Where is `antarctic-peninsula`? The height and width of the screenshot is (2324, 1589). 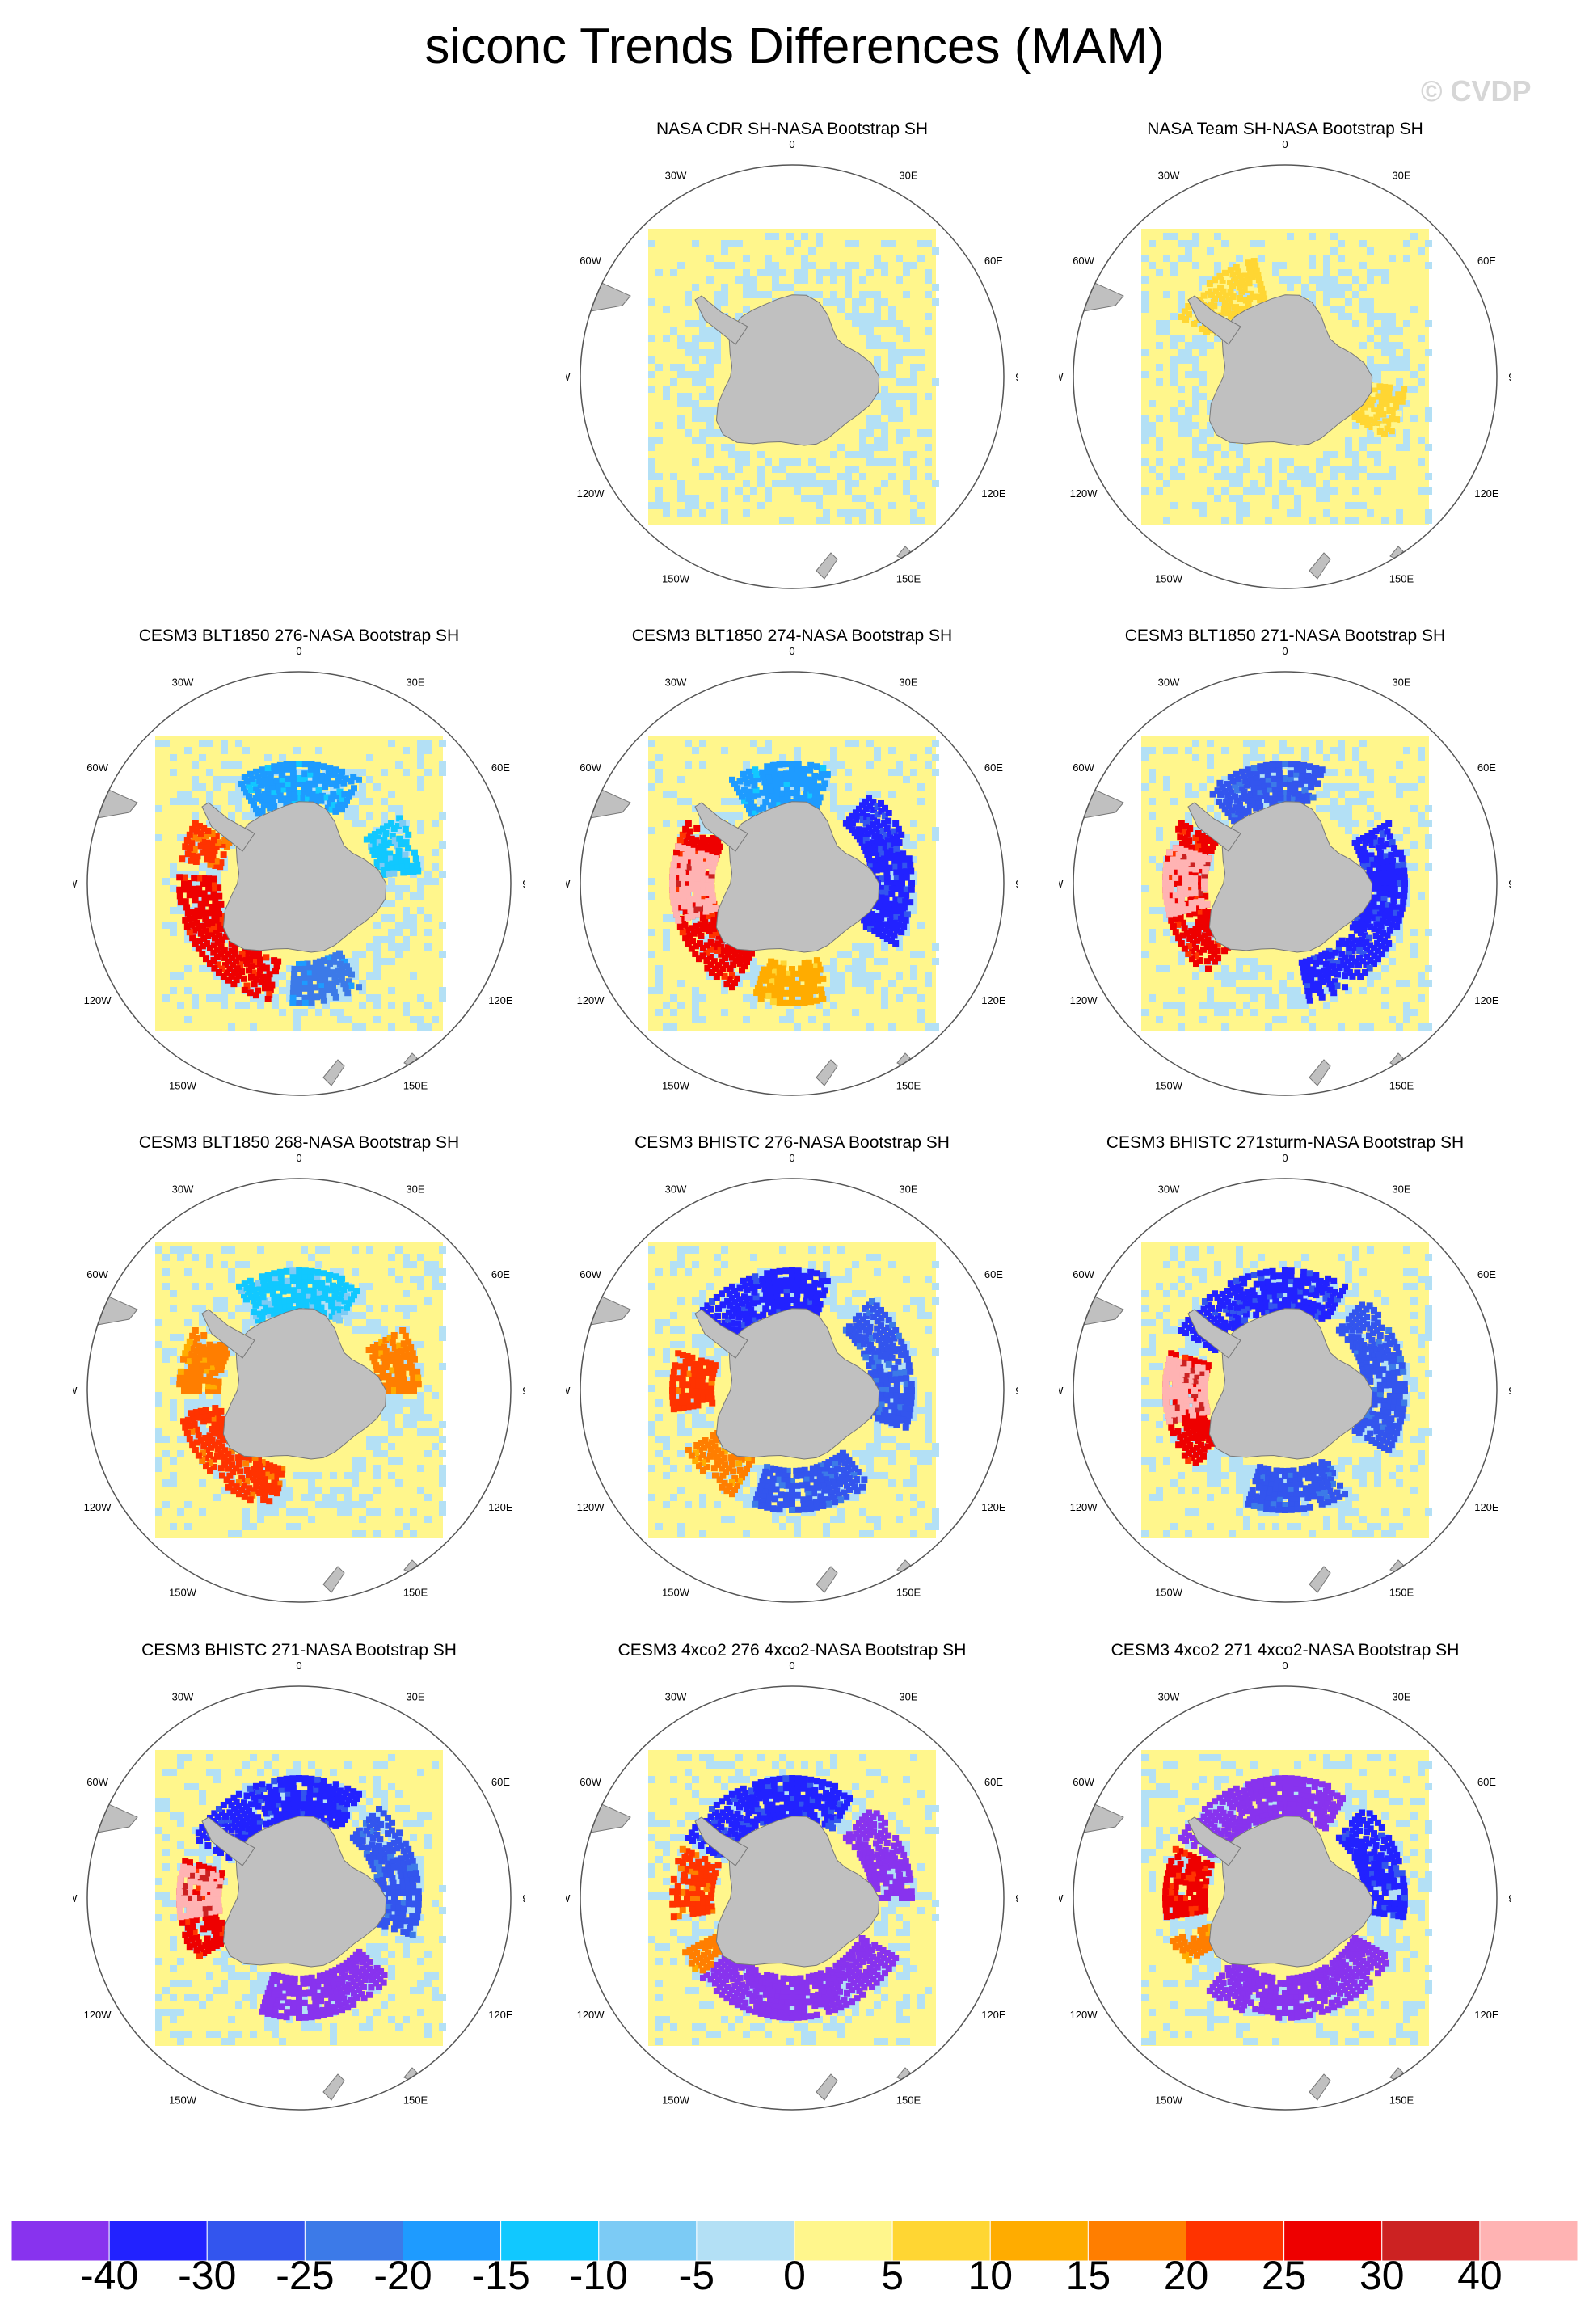 antarctic-peninsula is located at coordinates (1214, 320).